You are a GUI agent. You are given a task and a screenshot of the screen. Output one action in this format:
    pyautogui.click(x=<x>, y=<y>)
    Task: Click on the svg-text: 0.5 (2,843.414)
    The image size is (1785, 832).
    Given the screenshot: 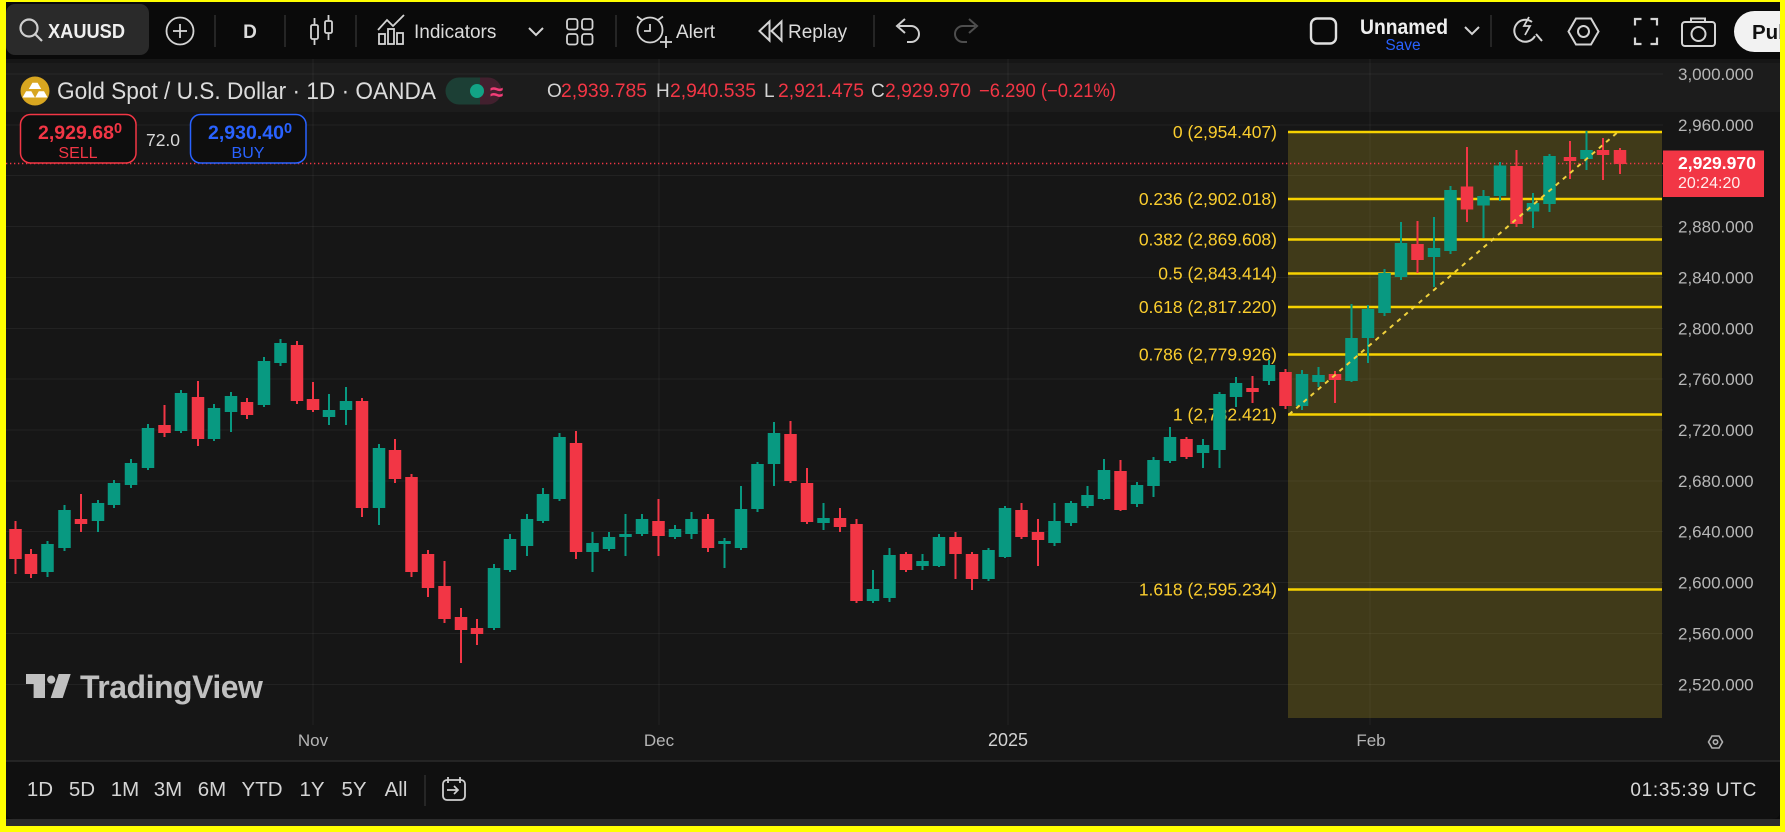 What is the action you would take?
    pyautogui.click(x=1217, y=274)
    